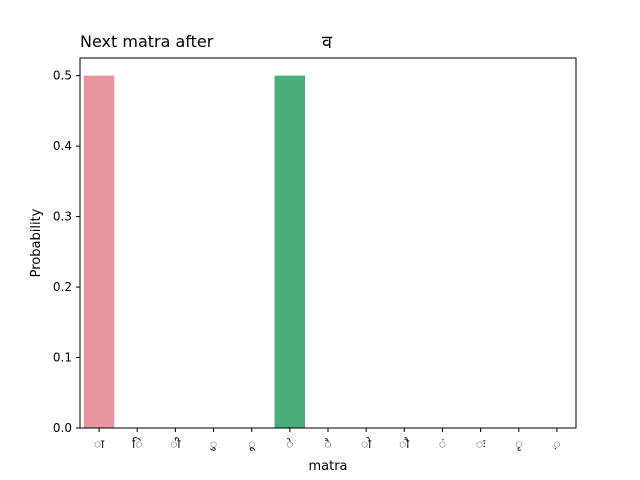 The height and width of the screenshot is (480, 640). I want to click on x-tick-label: ै, so click(328, 444).